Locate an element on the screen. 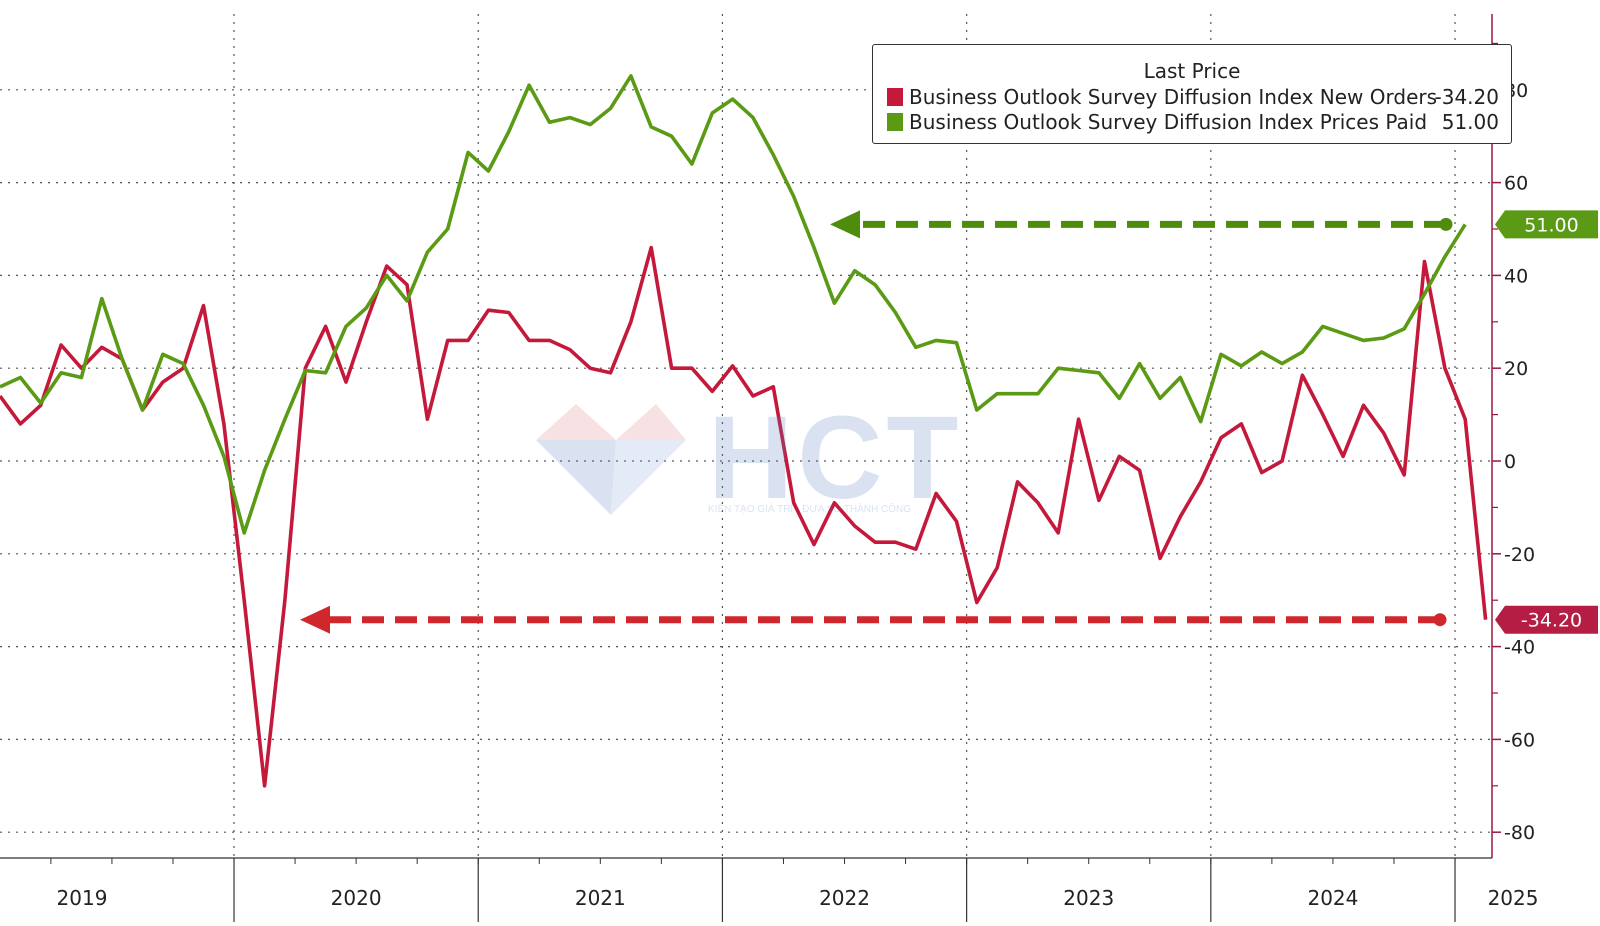 The width and height of the screenshot is (1600, 926). y-tick-label: 40 is located at coordinates (1516, 276).